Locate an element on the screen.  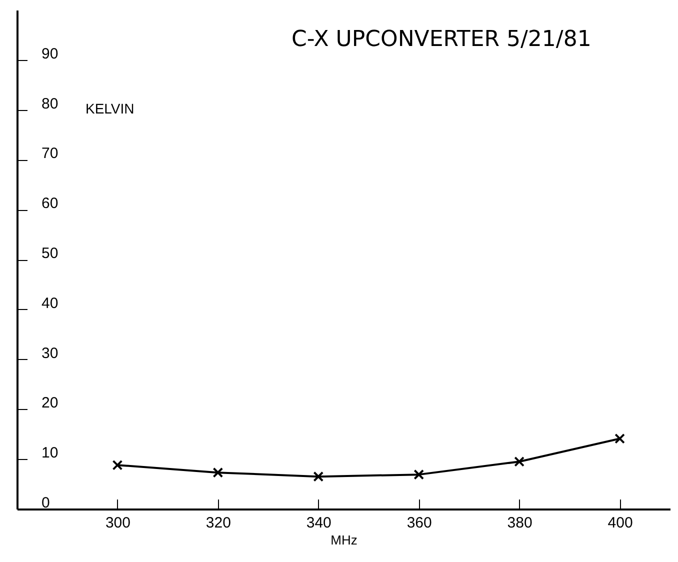
y-tick-label: 80 is located at coordinates (50, 103).